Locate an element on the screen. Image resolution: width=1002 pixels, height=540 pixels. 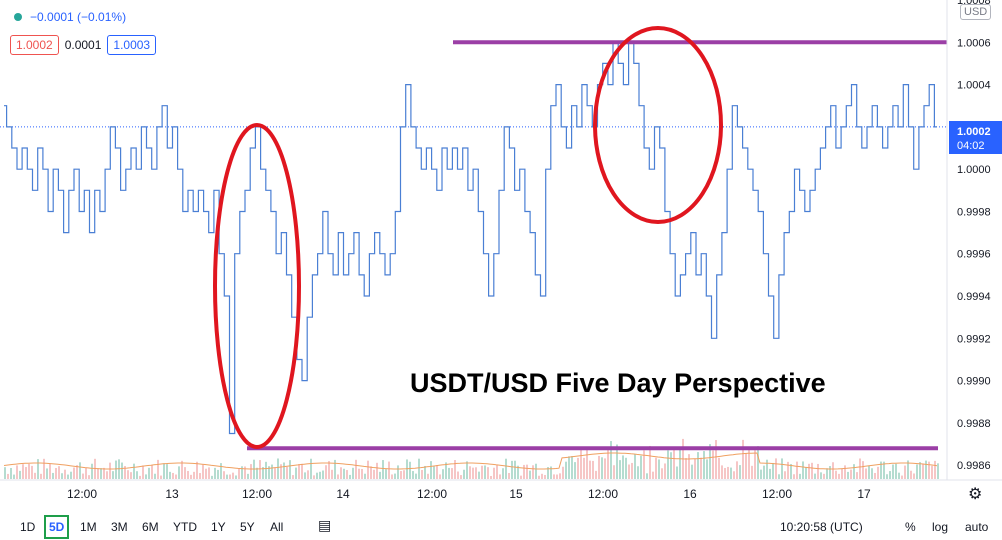
range-1m: 1M is located at coordinates (88, 527).